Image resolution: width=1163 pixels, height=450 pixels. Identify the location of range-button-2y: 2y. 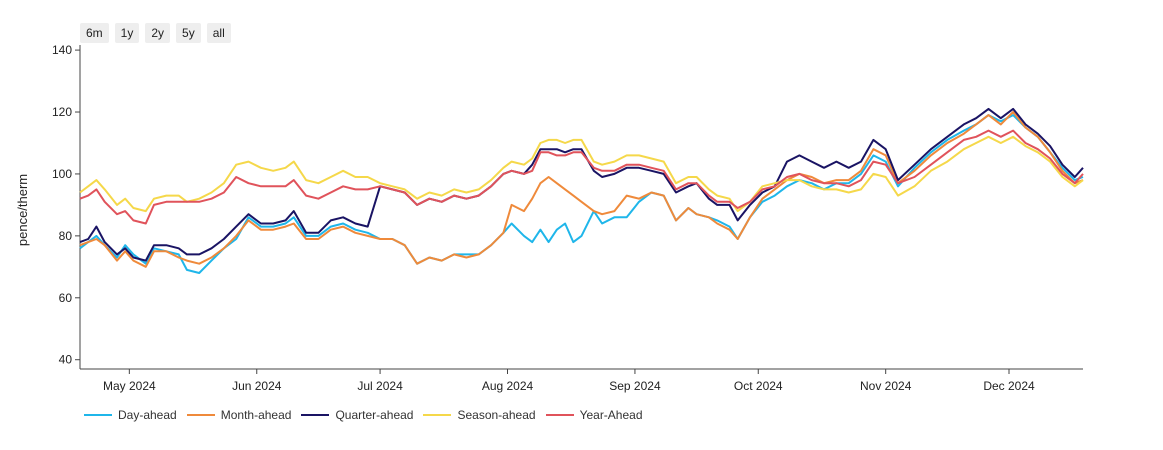
(158, 33).